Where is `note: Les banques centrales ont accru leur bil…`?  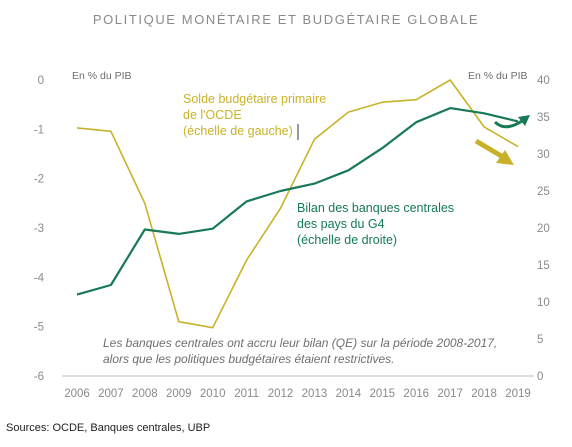
note: Les banques centrales ont accru leur bil… is located at coordinates (300, 351).